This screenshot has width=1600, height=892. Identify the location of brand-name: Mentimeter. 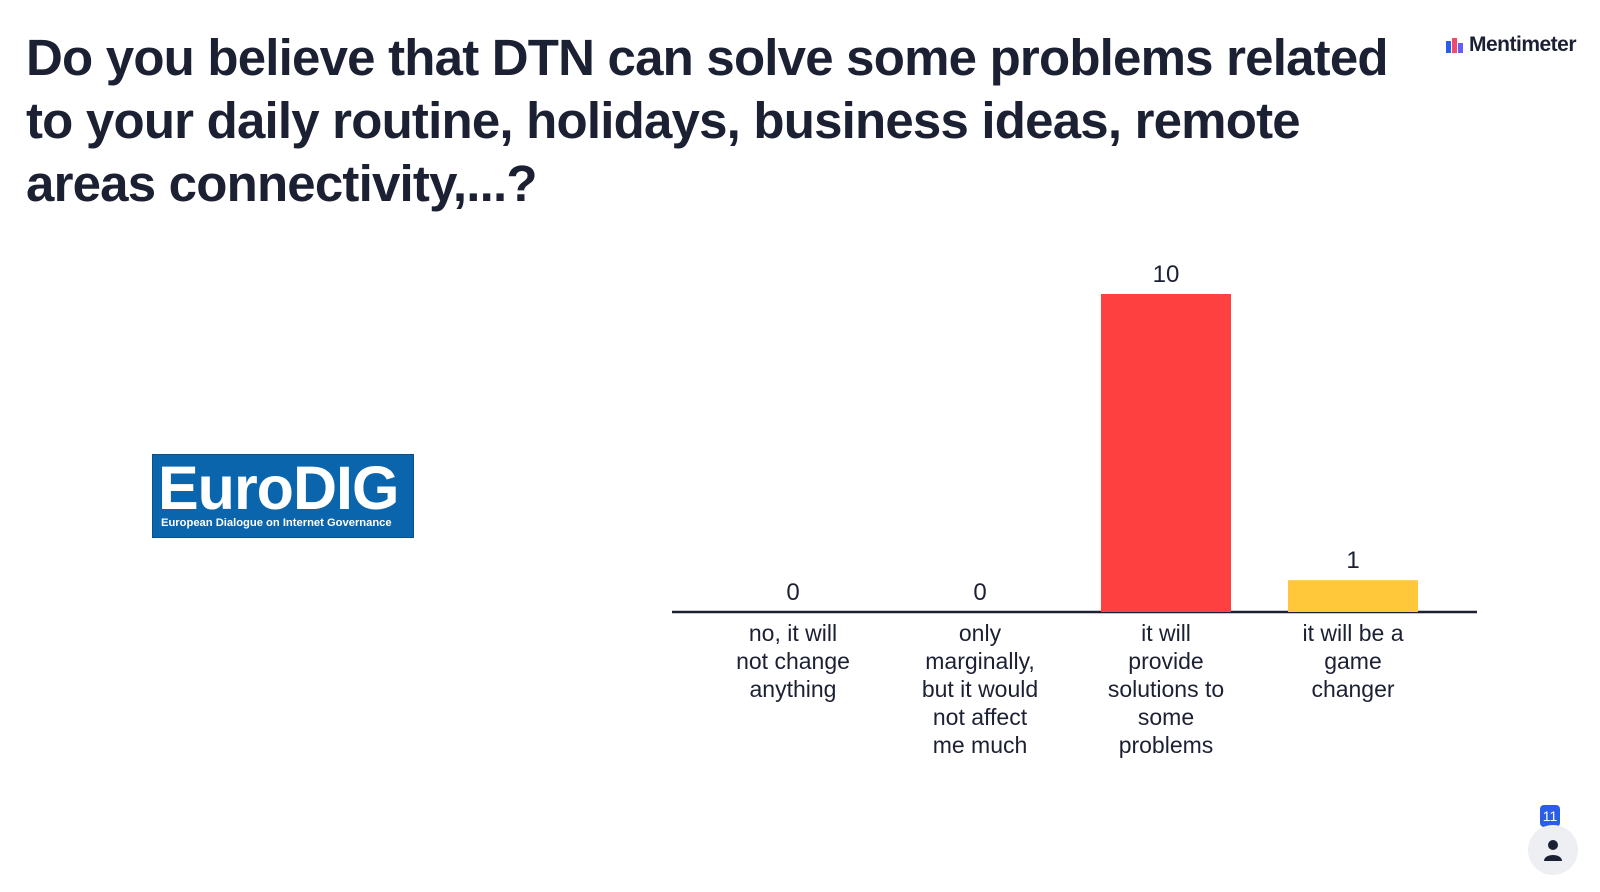
(1523, 44).